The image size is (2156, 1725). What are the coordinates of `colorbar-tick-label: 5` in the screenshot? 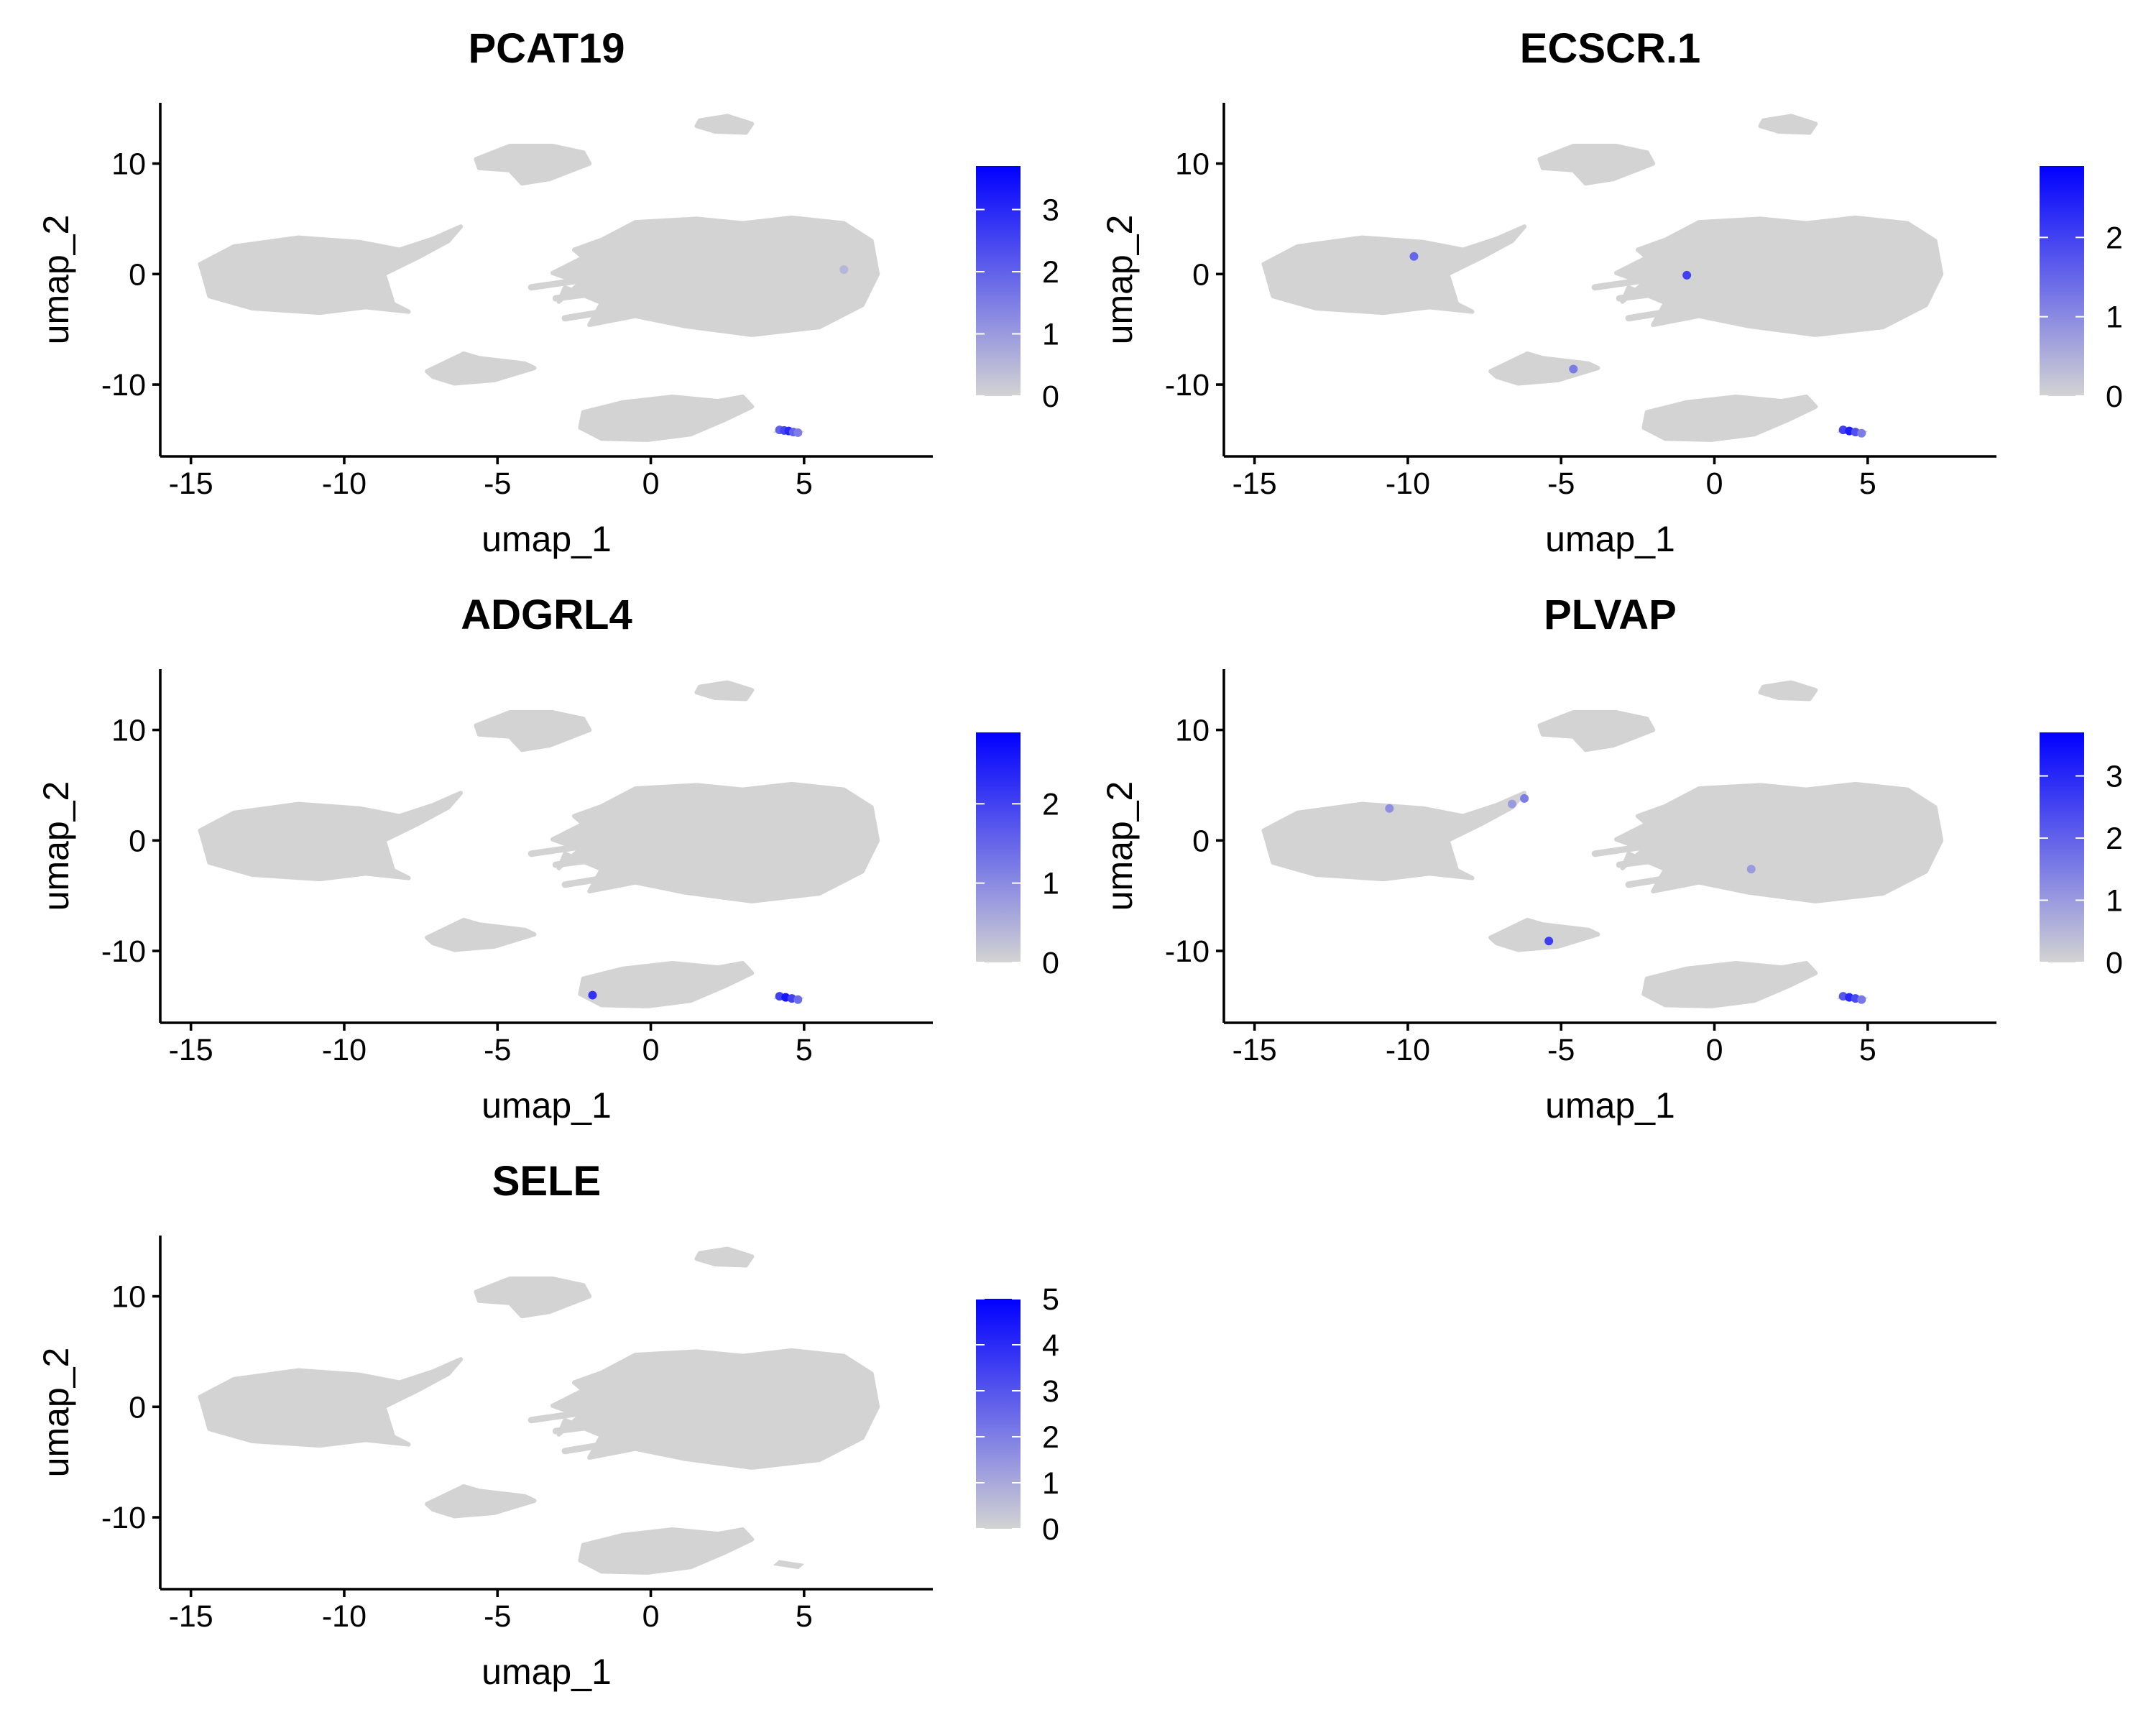 It's located at (1050, 1299).